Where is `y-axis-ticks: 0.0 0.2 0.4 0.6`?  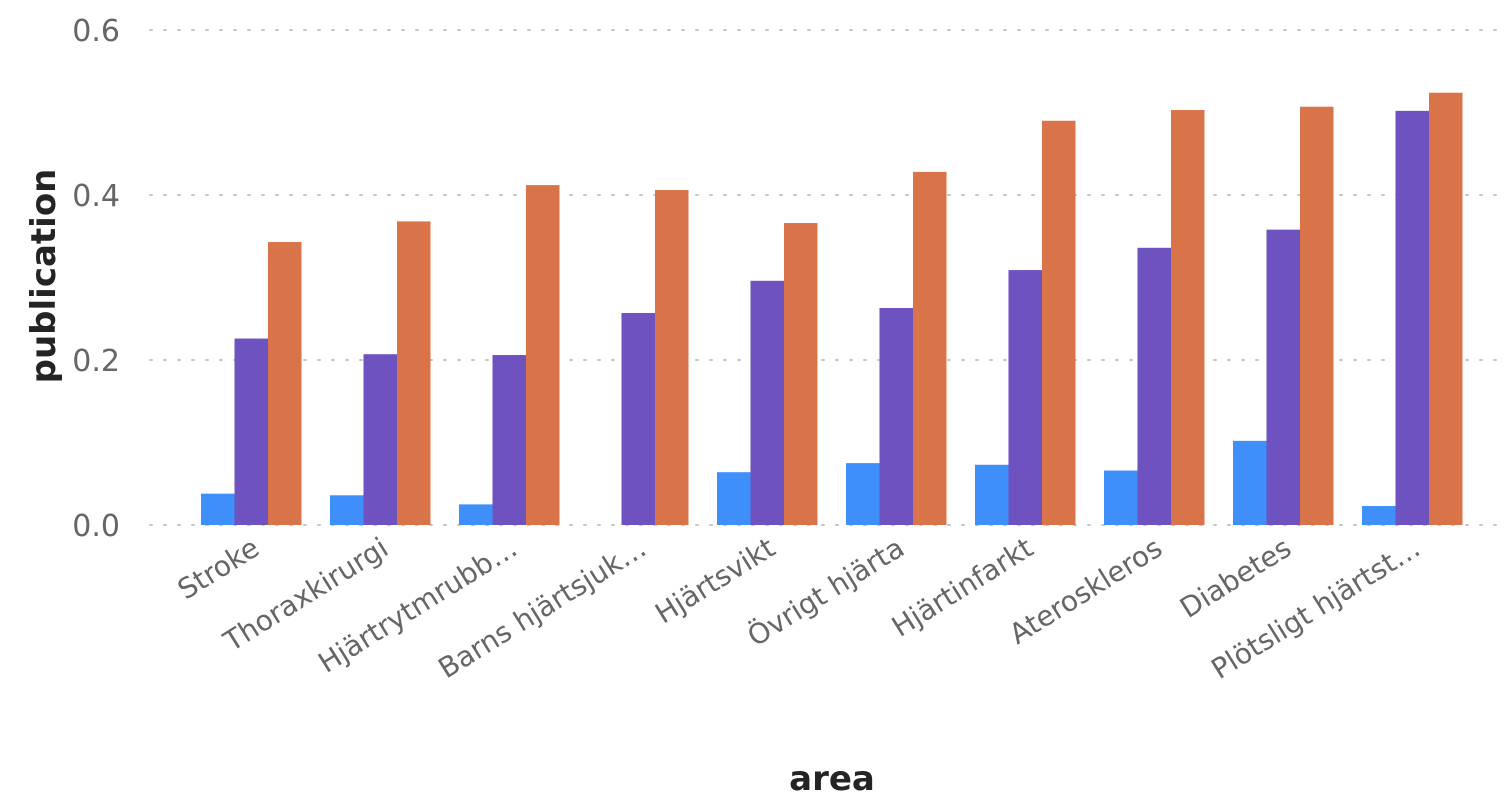 y-axis-ticks: 0.0 0.2 0.4 0.6 is located at coordinates (96, 279).